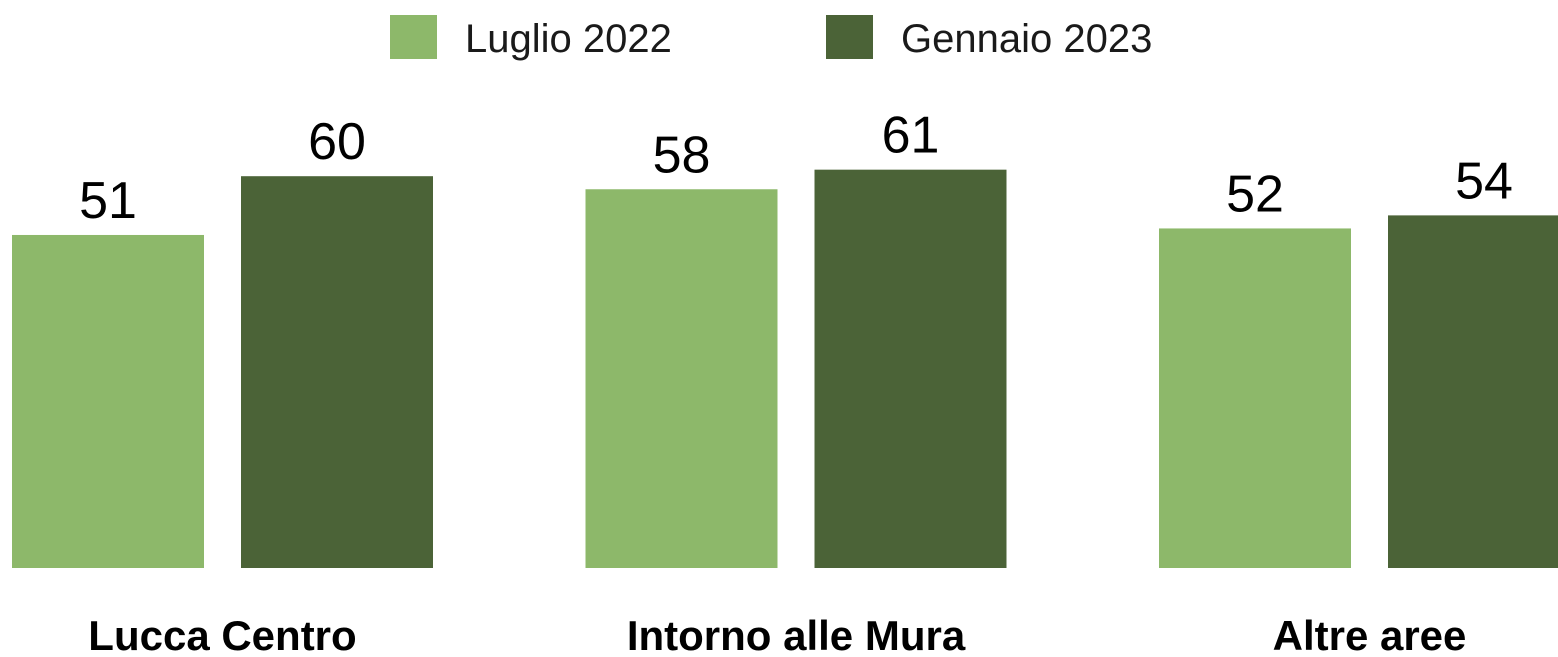 Image resolution: width=1558 pixels, height=657 pixels. I want to click on value-label: 51, so click(108, 201).